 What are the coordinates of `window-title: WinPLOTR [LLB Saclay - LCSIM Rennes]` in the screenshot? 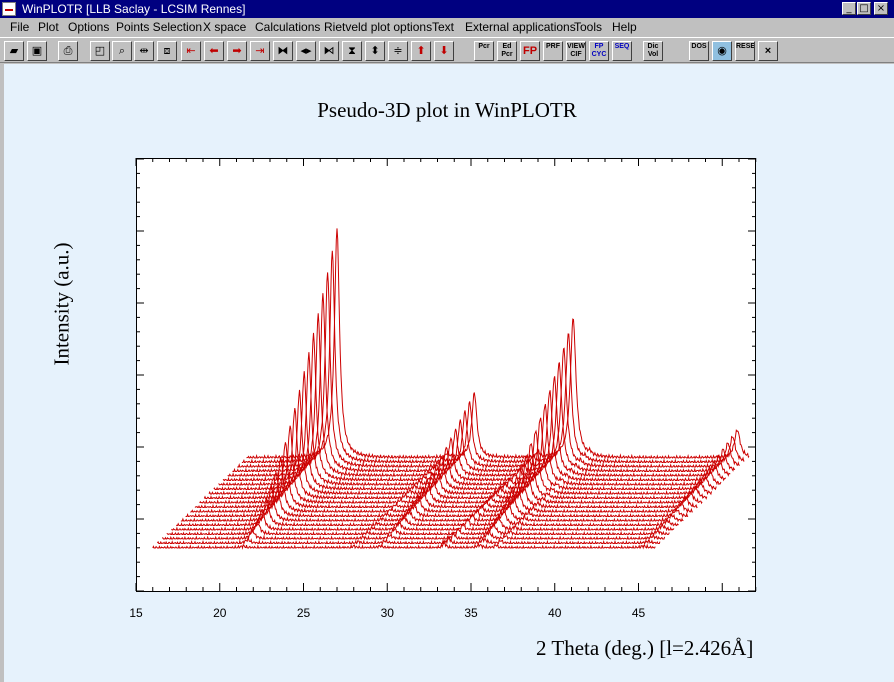 It's located at (134, 9).